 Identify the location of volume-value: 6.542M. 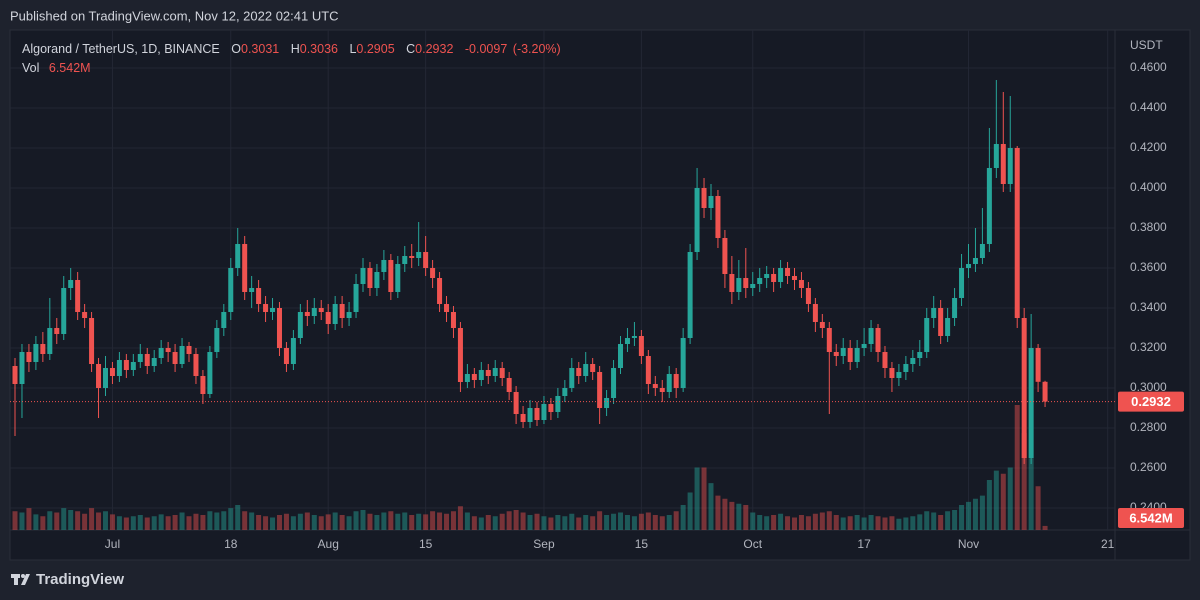
(69, 68).